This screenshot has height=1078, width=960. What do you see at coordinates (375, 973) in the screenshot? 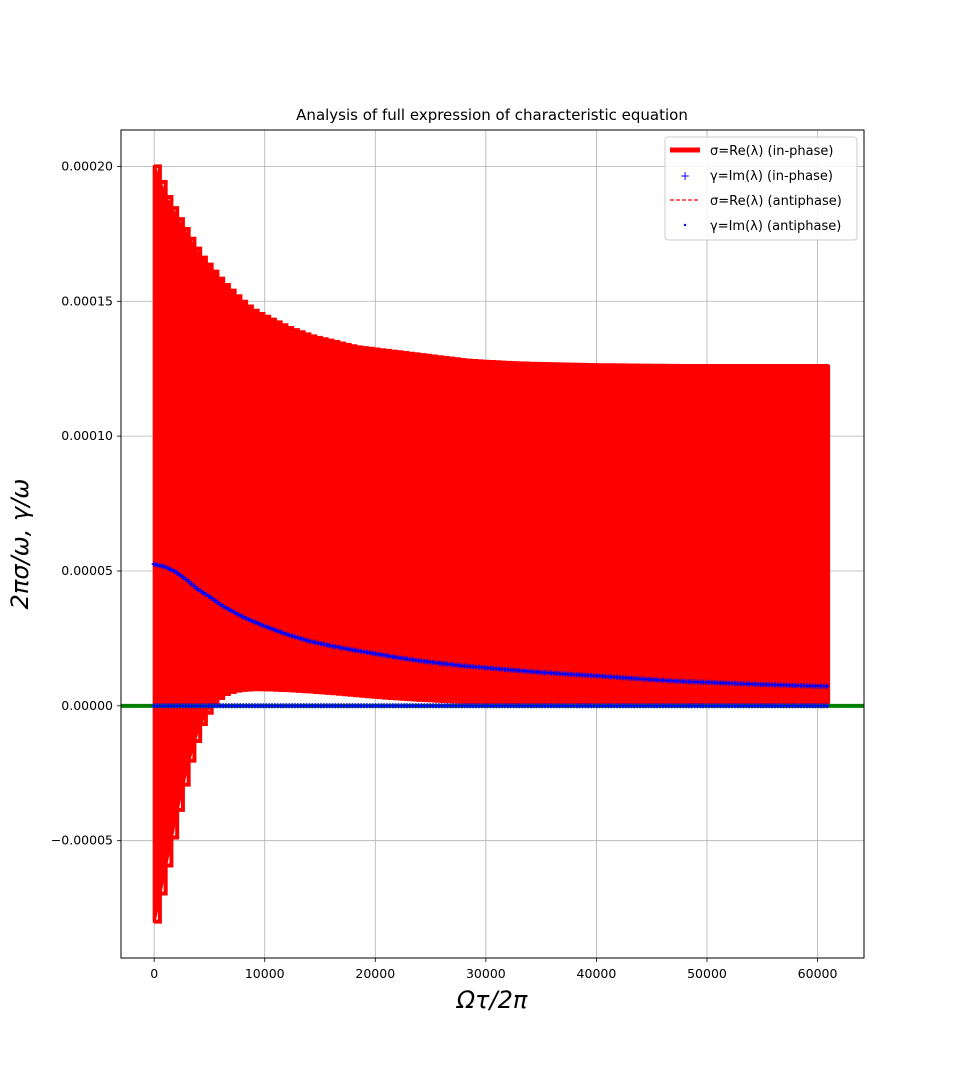
I see `x-tick-label: 20000` at bounding box center [375, 973].